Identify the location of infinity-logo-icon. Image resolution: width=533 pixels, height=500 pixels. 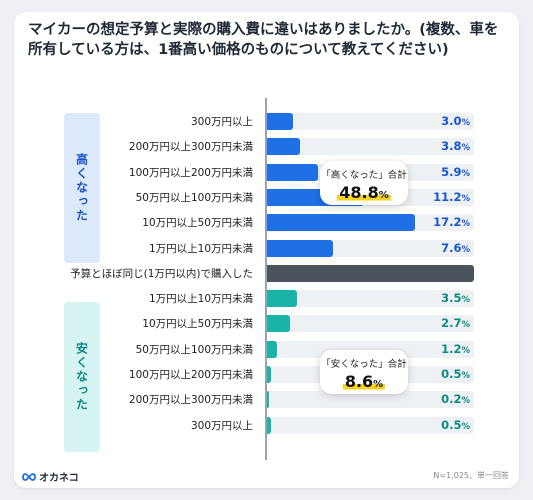
(29, 476).